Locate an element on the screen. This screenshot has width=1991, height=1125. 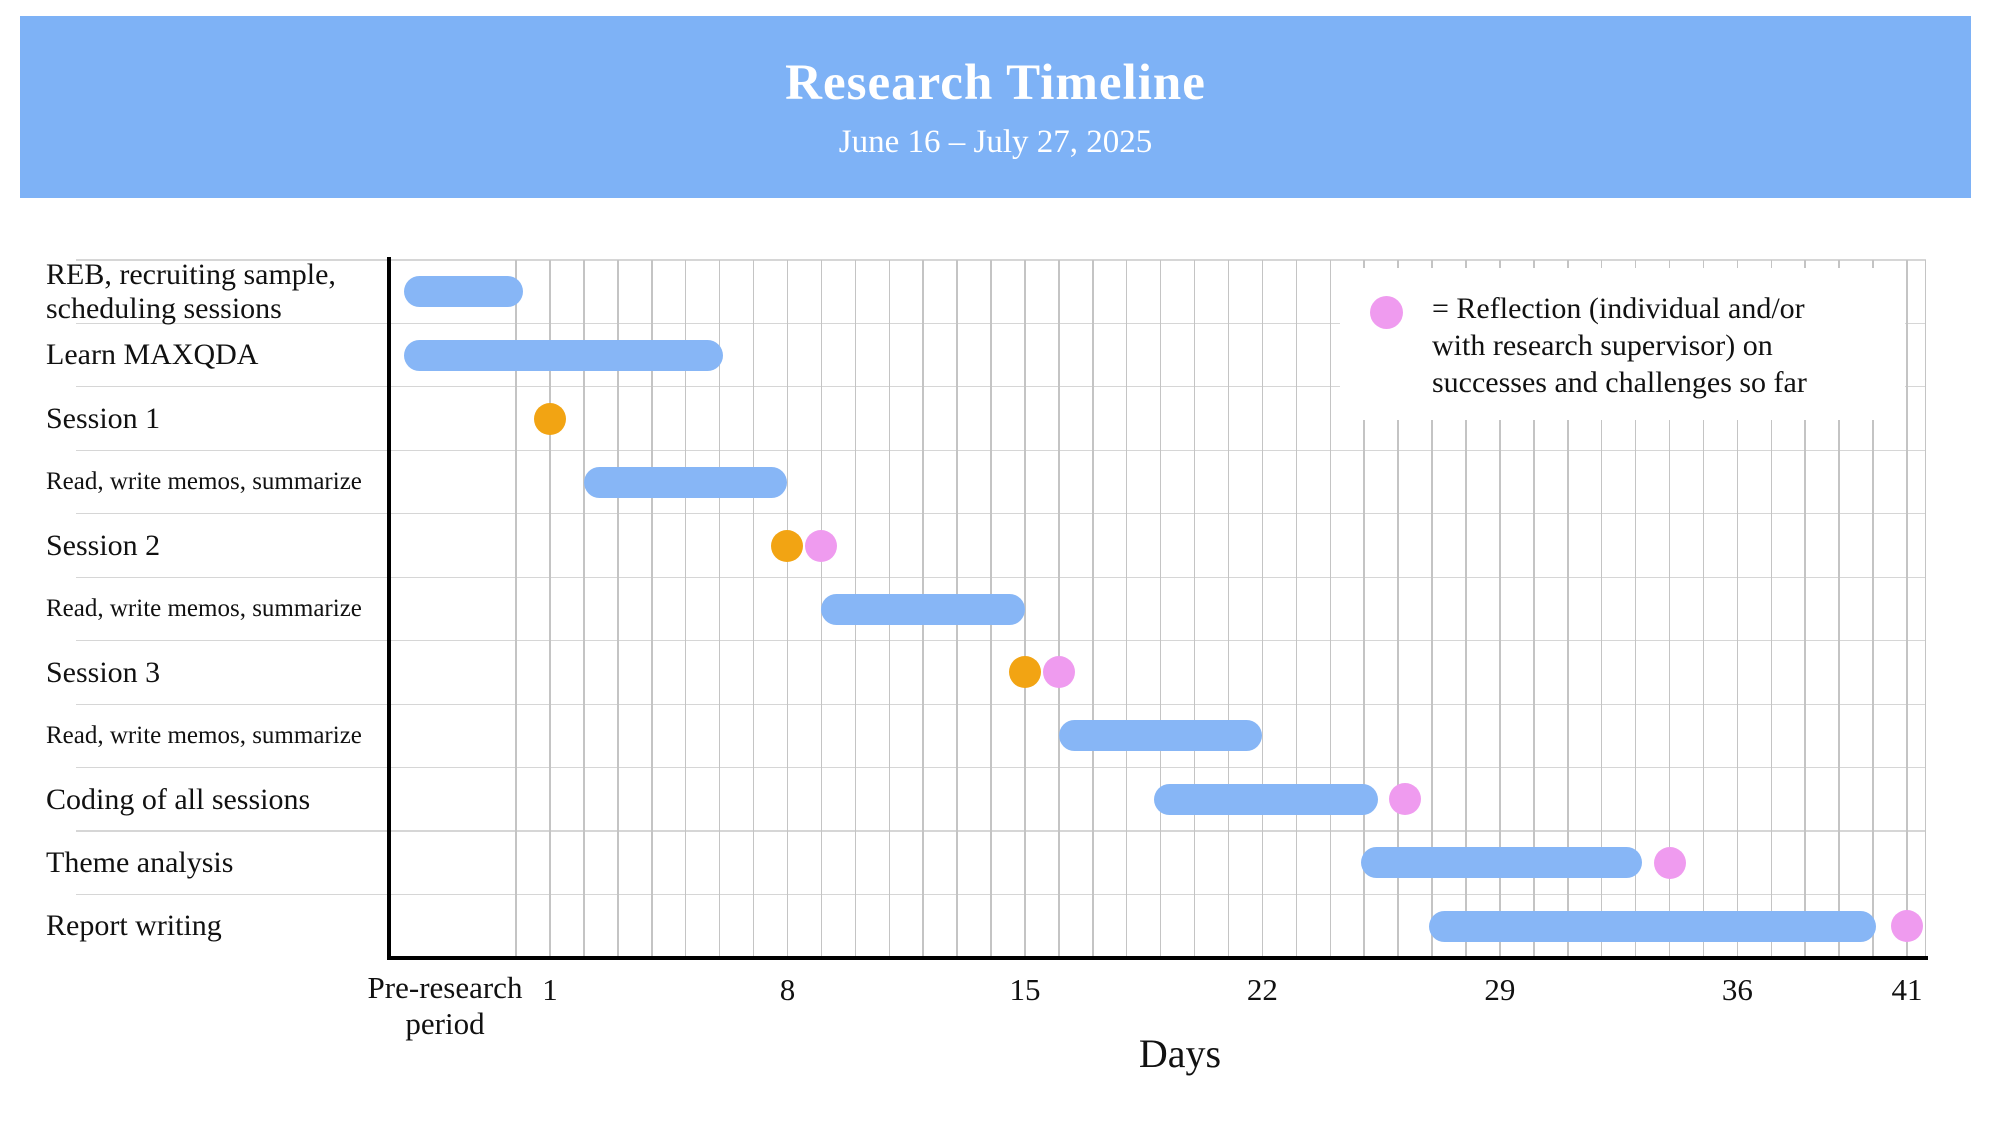
pre-research-period-label: Pre-research period is located at coordinates (445, 1005).